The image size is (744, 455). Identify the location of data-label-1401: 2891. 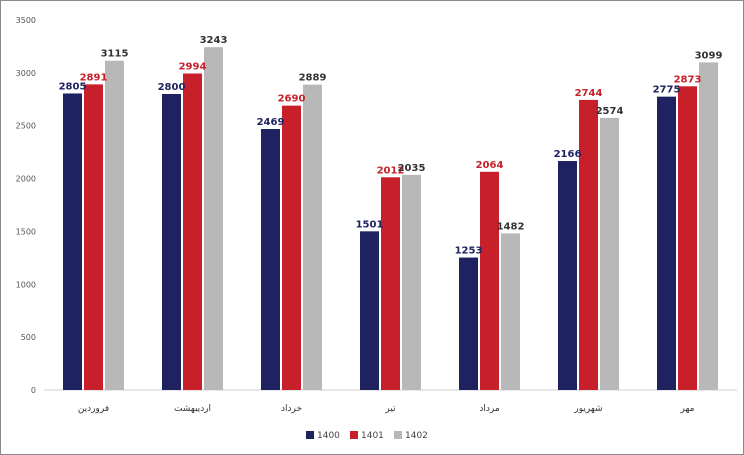
(94, 77).